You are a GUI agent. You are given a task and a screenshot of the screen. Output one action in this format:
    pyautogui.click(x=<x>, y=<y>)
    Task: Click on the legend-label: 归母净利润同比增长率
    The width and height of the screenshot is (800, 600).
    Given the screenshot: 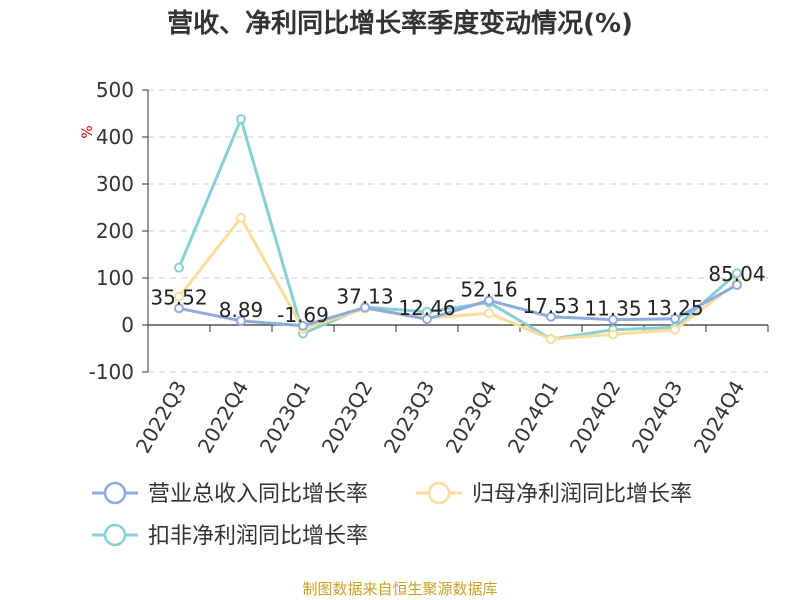 What is the action you would take?
    pyautogui.click(x=582, y=494)
    